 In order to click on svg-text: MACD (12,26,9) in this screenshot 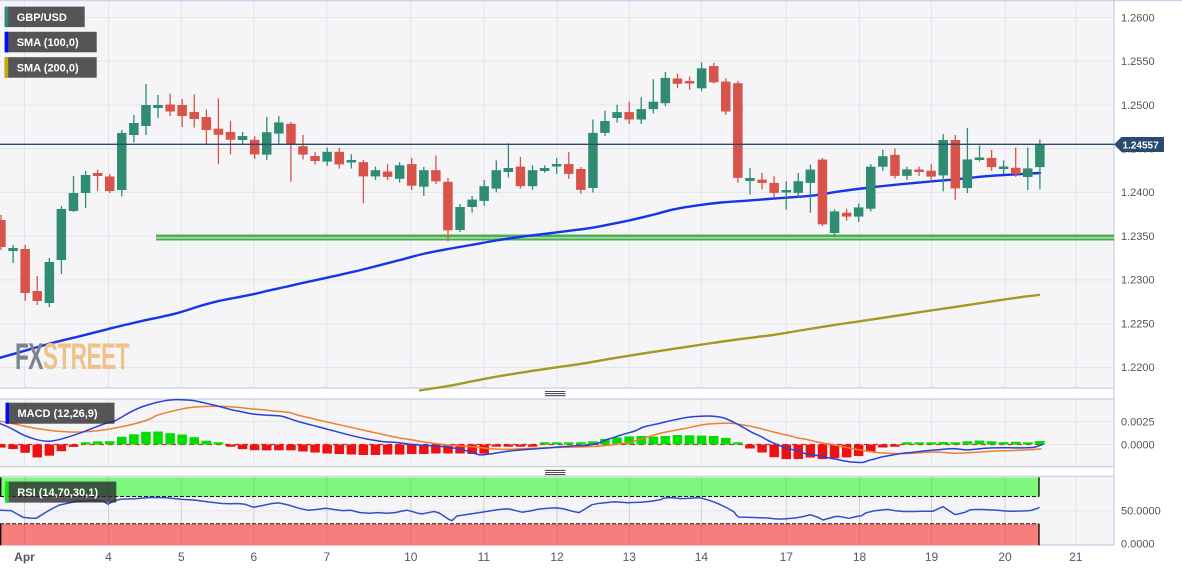, I will do `click(58, 414)`.